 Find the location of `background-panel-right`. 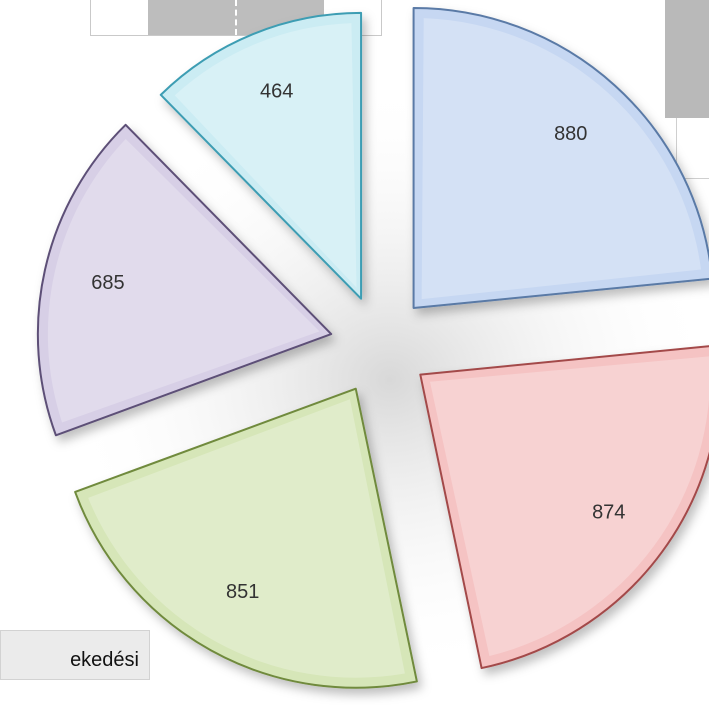

background-panel-right is located at coordinates (687, 59).